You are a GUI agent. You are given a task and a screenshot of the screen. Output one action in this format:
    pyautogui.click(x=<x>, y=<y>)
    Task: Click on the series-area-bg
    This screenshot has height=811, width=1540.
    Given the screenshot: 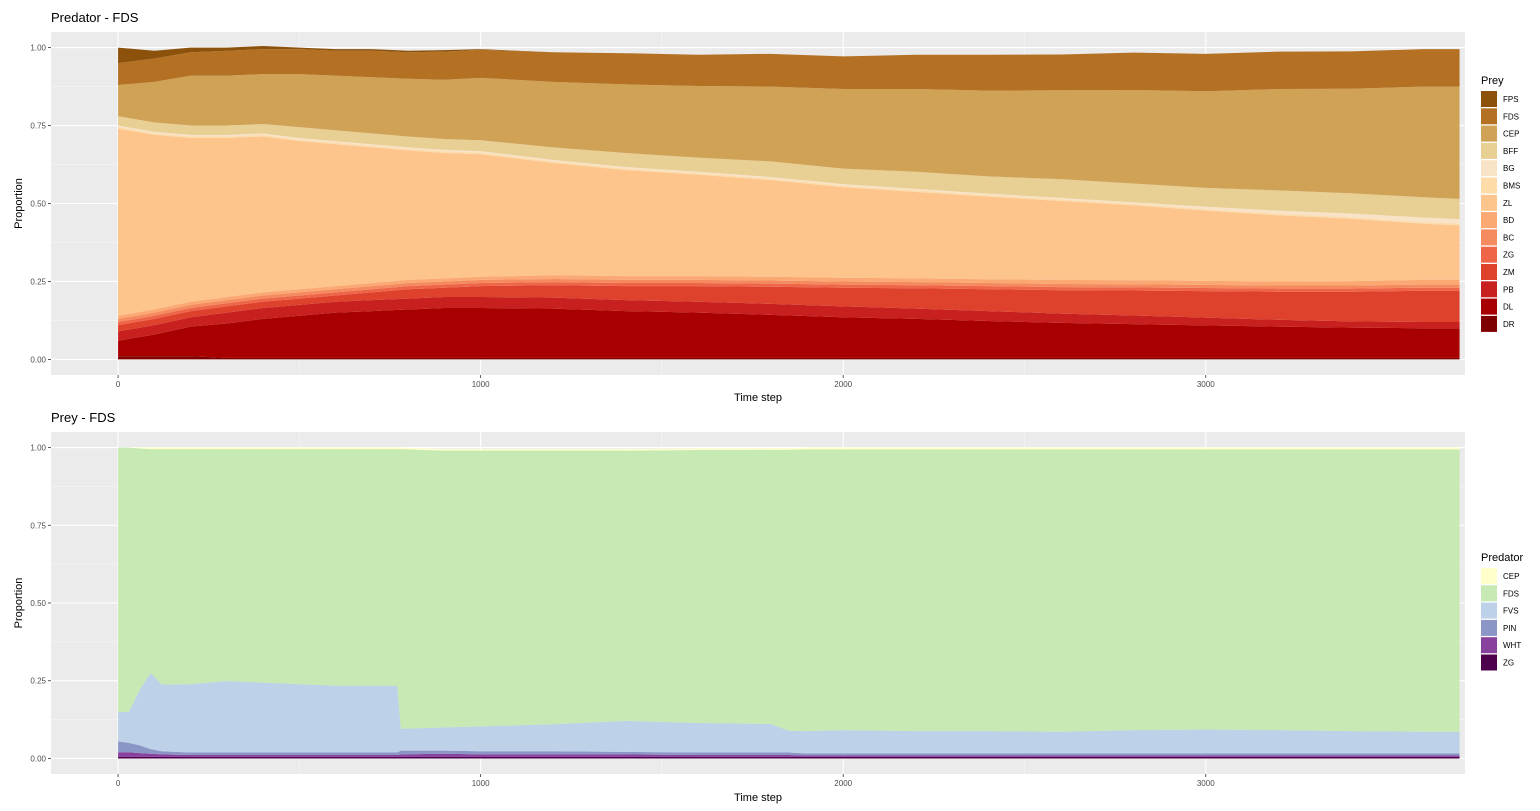 What is the action you would take?
    pyautogui.click(x=789, y=174)
    